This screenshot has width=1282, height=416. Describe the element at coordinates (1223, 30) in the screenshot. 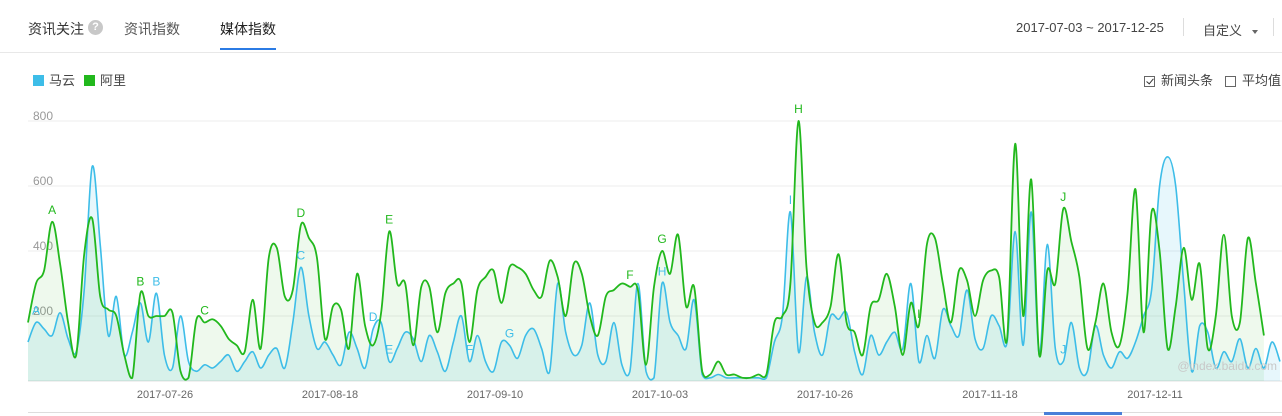

I see `custom-range-label: 自定义` at that location.